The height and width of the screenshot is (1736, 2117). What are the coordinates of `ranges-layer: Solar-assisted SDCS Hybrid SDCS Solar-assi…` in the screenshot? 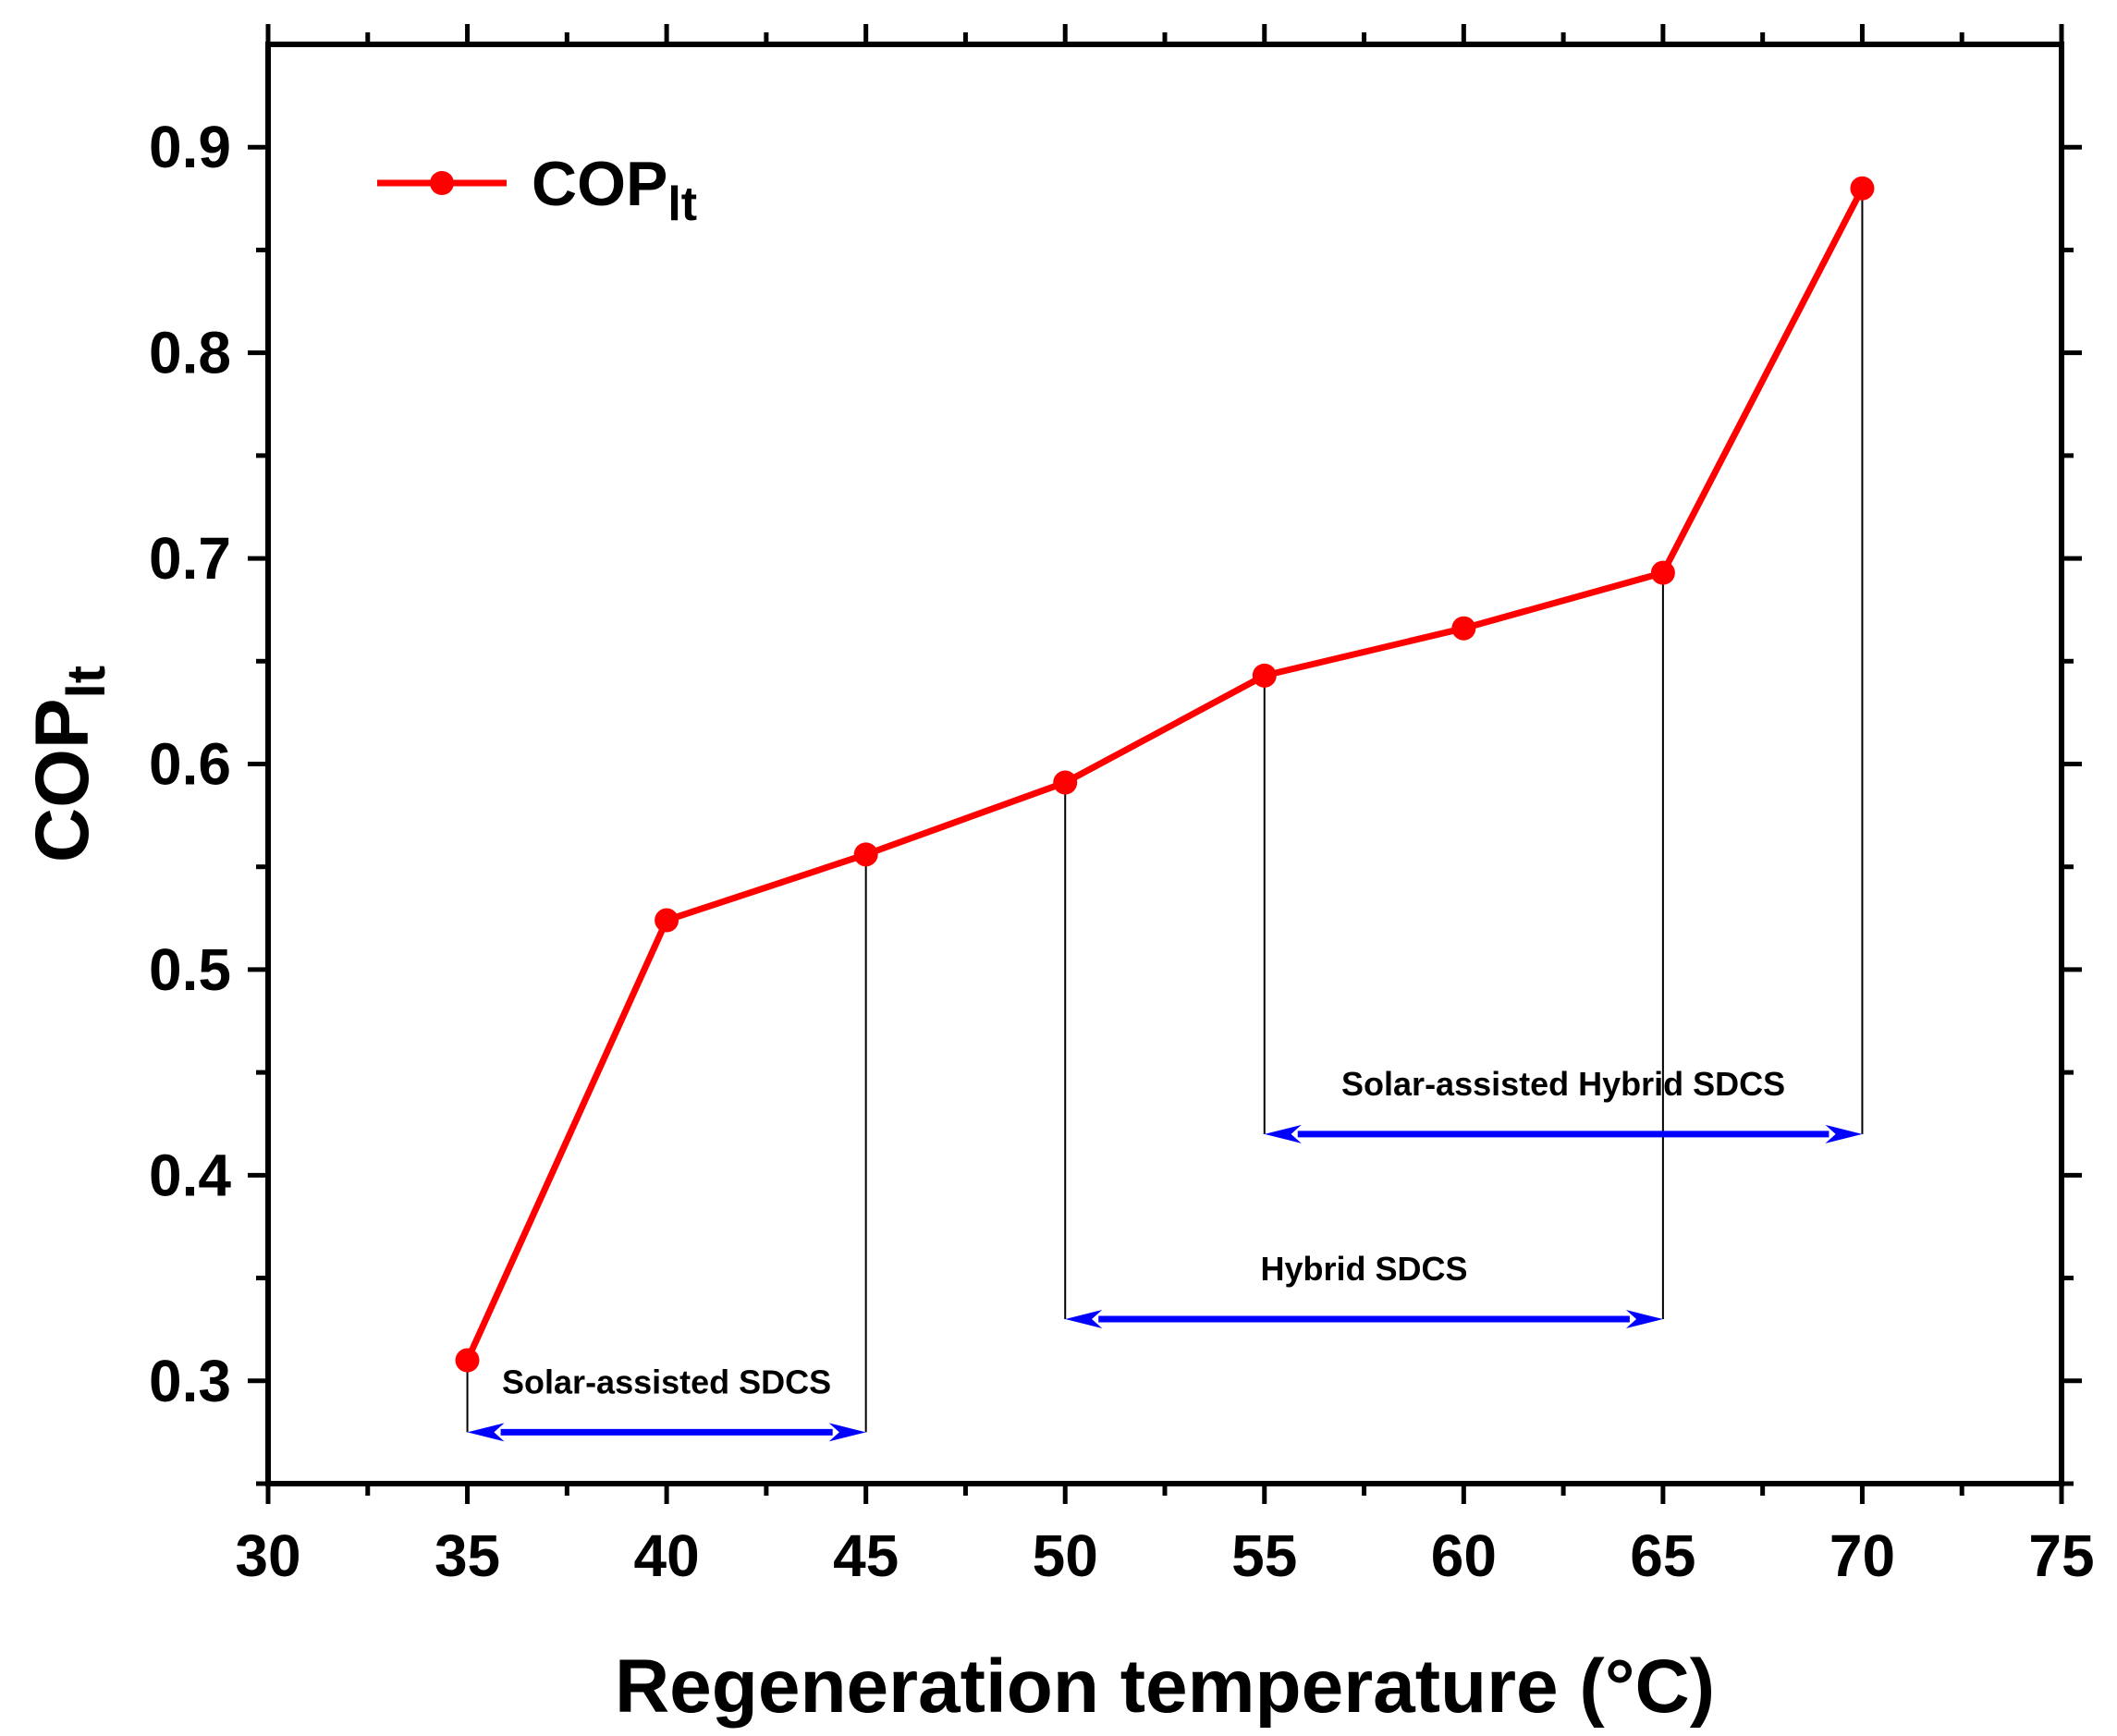 It's located at (1165, 1253).